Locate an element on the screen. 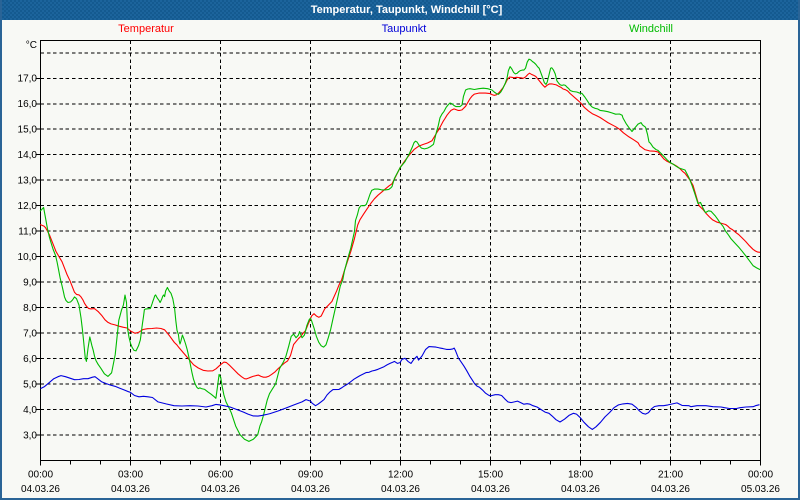 Image resolution: width=800 pixels, height=500 pixels. svg-text: 14,0 is located at coordinates (28, 155).